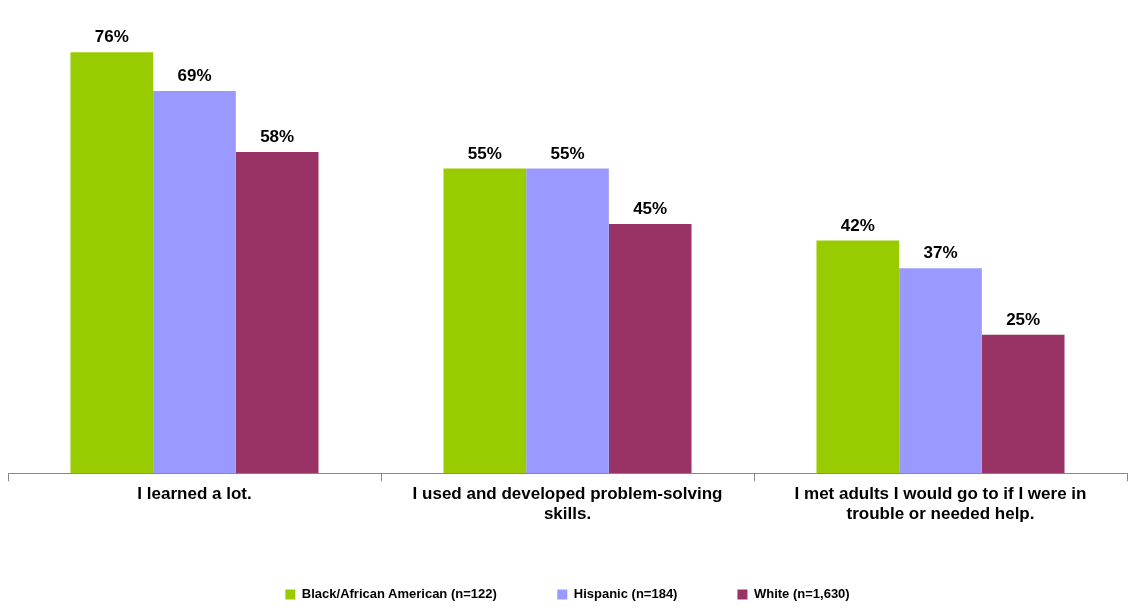  I want to click on x-tick-label: I used and developed problem-solving skills., so click(567, 504).